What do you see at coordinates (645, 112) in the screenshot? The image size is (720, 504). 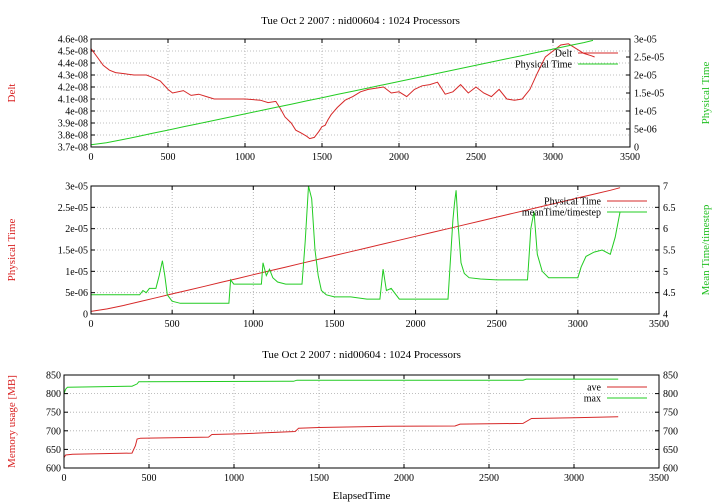 I see `y-right-tick-label: 1e-05` at bounding box center [645, 112].